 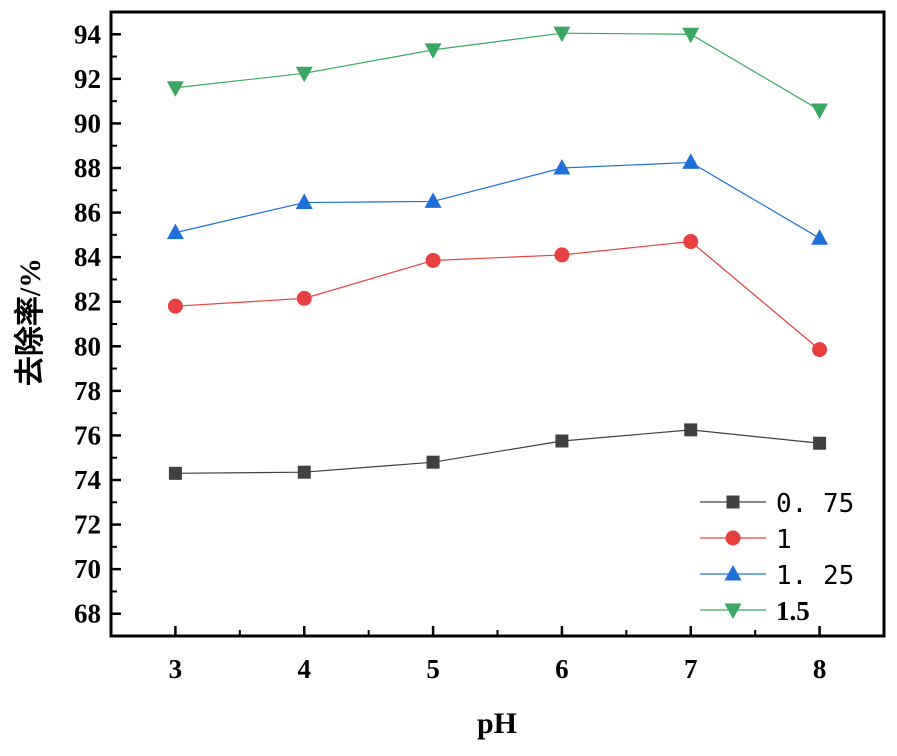 I want to click on x-axis-title: pH, so click(x=497, y=723).